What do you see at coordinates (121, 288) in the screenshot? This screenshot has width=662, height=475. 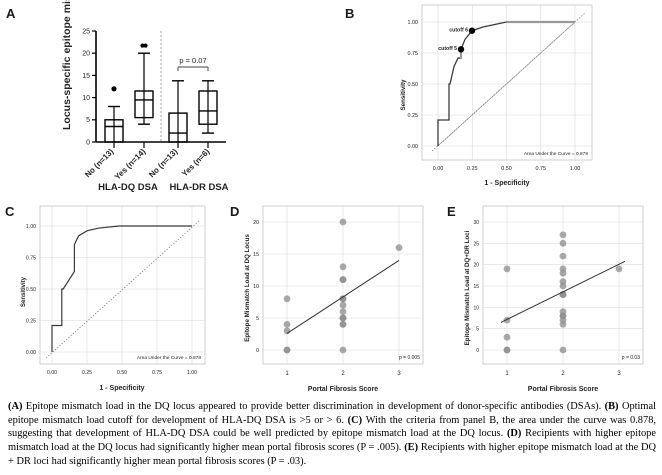 I see `panel-c-roc-curve` at bounding box center [121, 288].